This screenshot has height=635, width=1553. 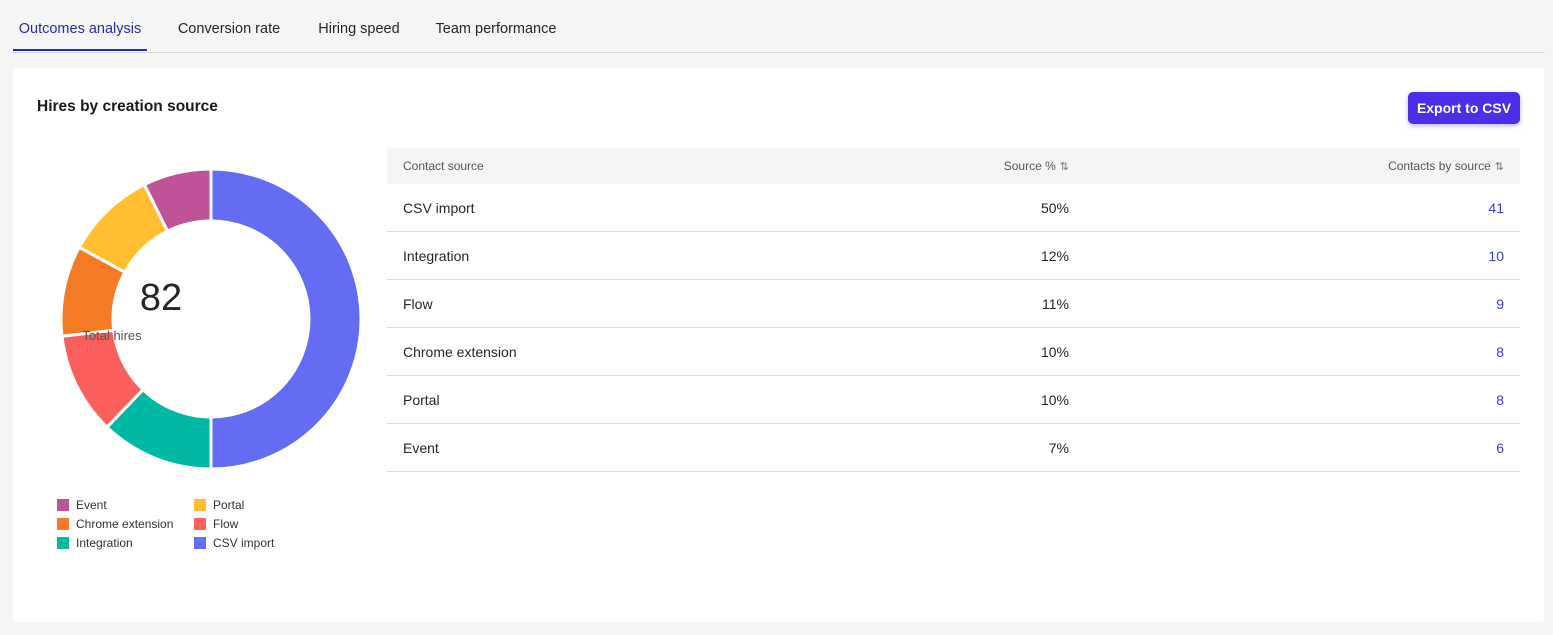 I want to click on header-contact-source: Contact source, so click(x=443, y=166).